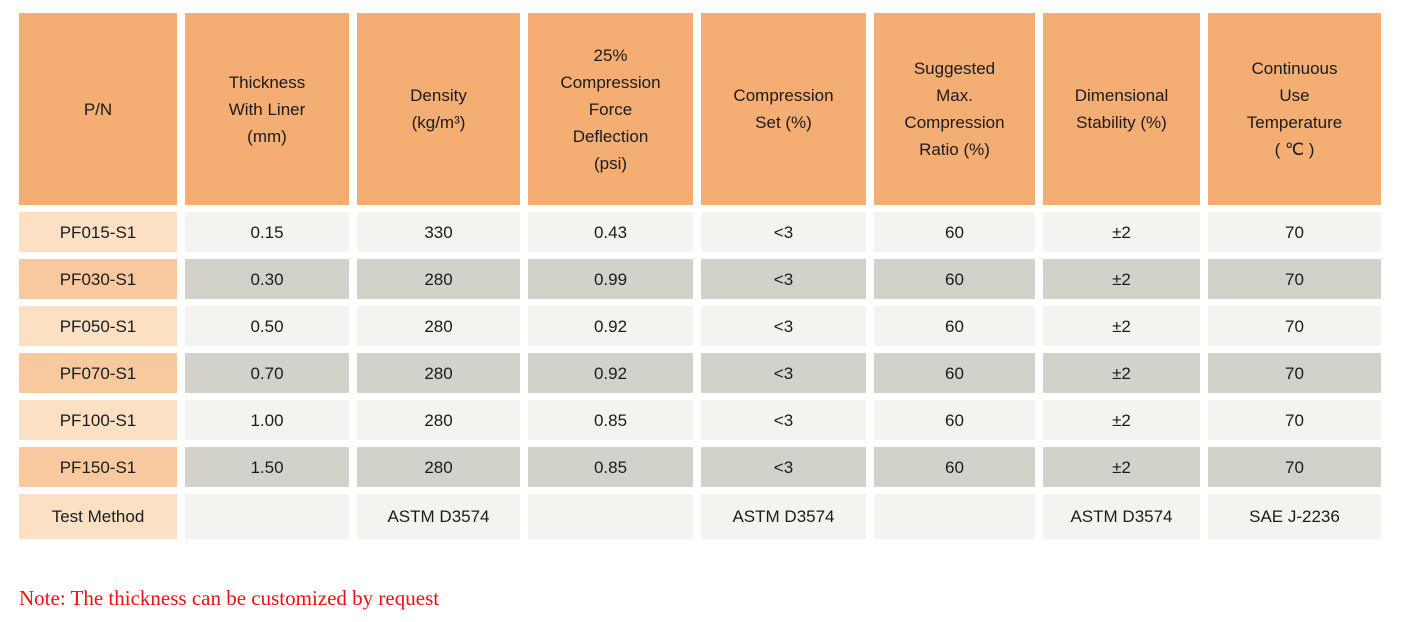 This screenshot has width=1408, height=622. I want to click on row-label-cell: PF015-S1, so click(98, 232).